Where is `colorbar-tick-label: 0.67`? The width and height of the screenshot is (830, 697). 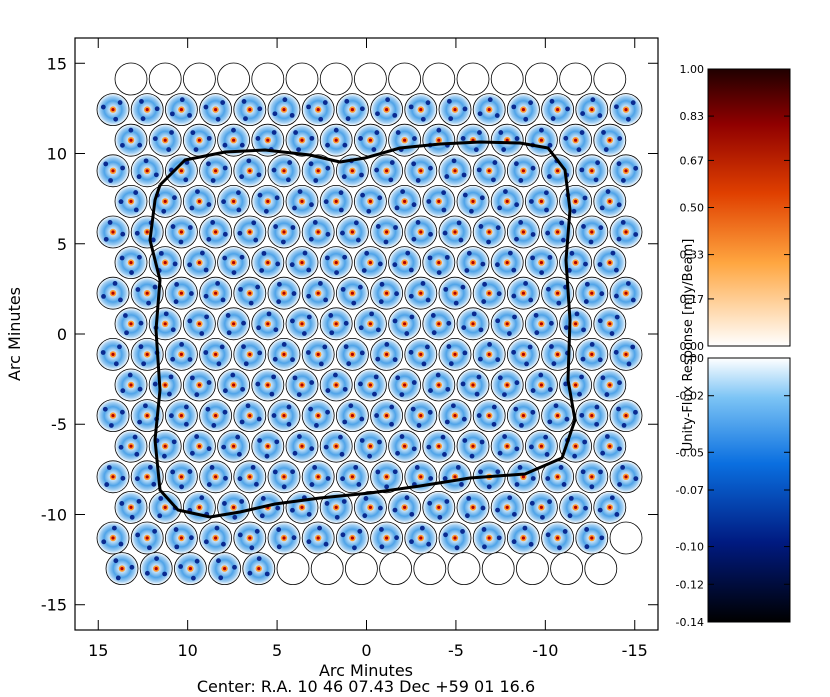 colorbar-tick-label: 0.67 is located at coordinates (692, 160).